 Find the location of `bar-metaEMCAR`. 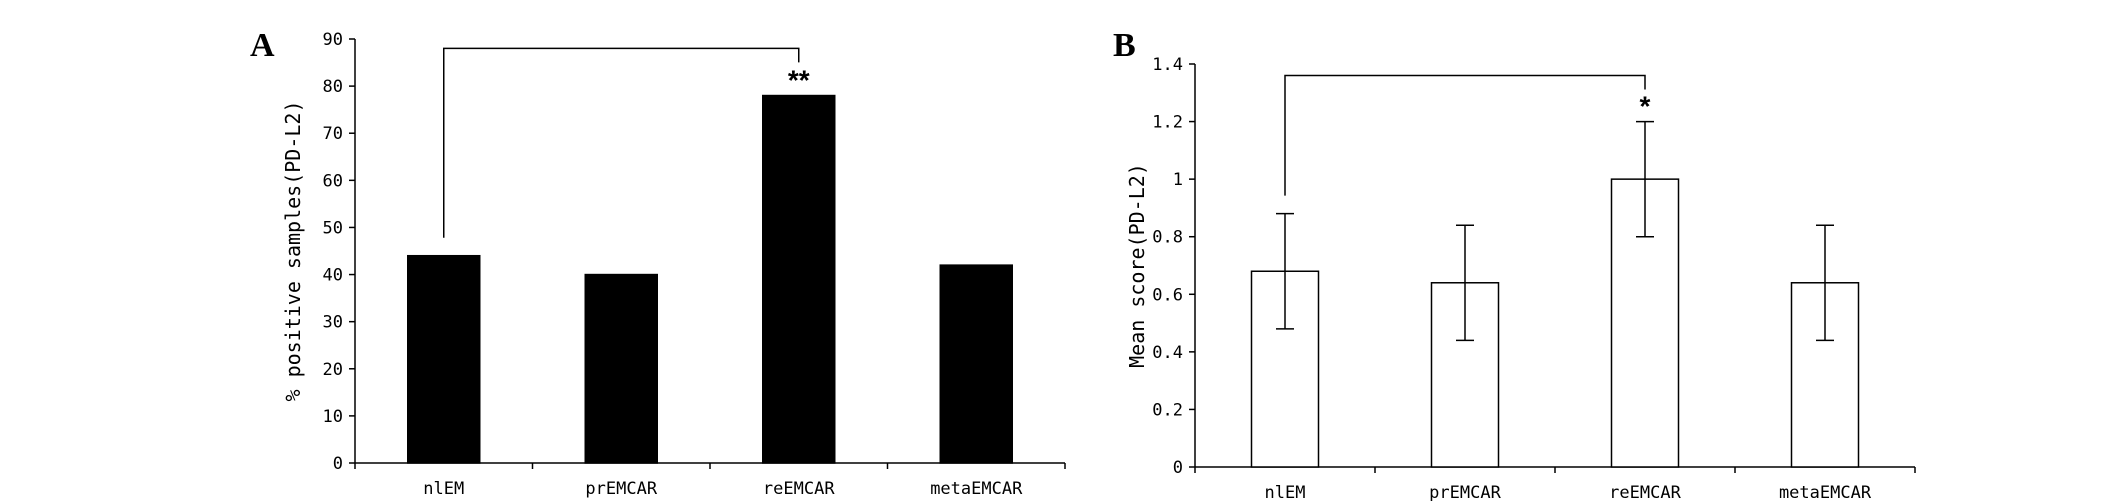

bar-metaEMCAR is located at coordinates (976, 364).